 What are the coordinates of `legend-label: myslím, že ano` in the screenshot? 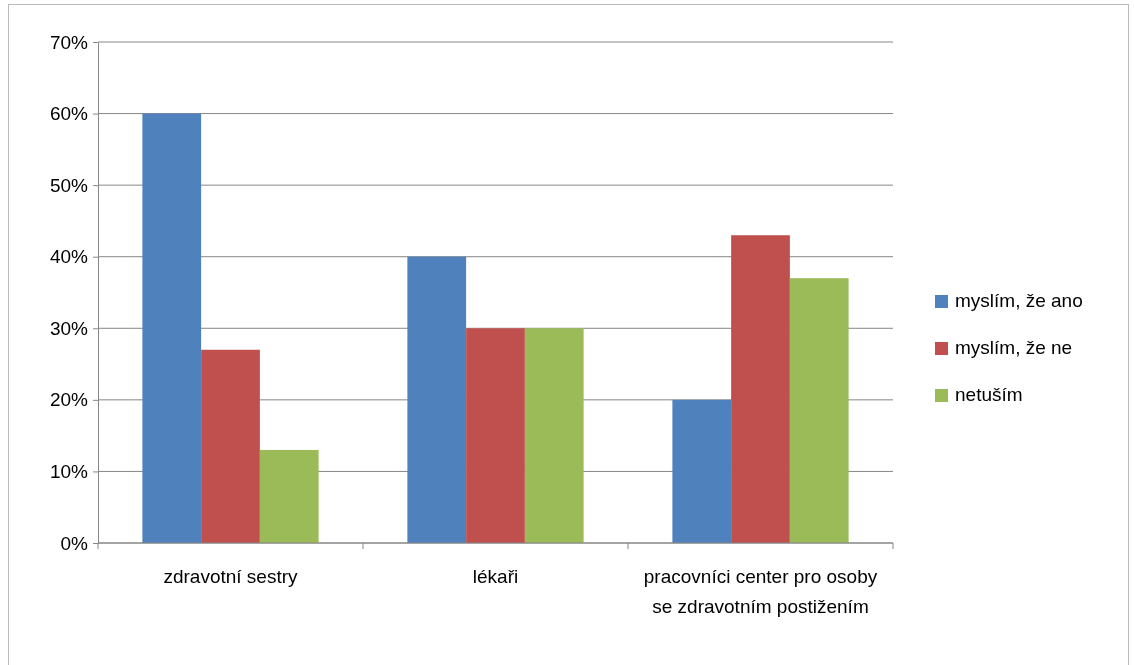 It's located at (1019, 300).